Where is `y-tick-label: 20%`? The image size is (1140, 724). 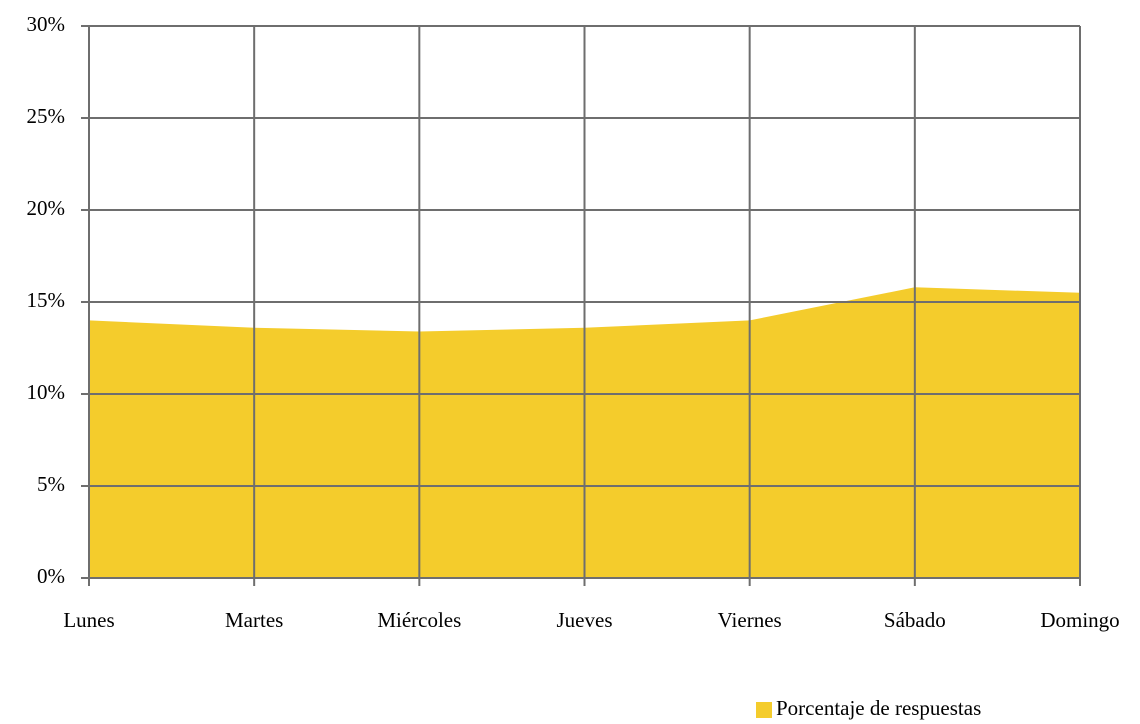
y-tick-label: 20% is located at coordinates (46, 208).